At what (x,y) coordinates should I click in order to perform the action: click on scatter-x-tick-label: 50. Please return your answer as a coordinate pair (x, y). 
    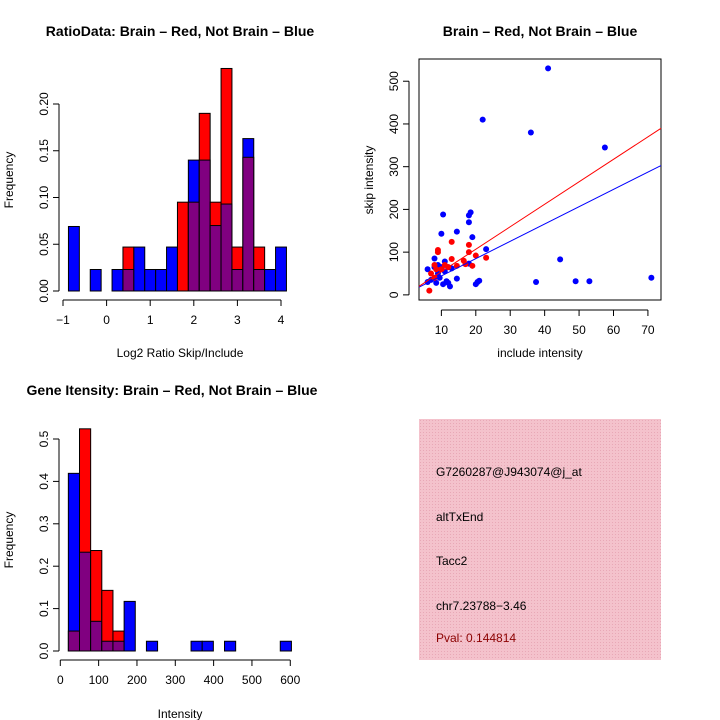
    Looking at the image, I should click on (579, 330).